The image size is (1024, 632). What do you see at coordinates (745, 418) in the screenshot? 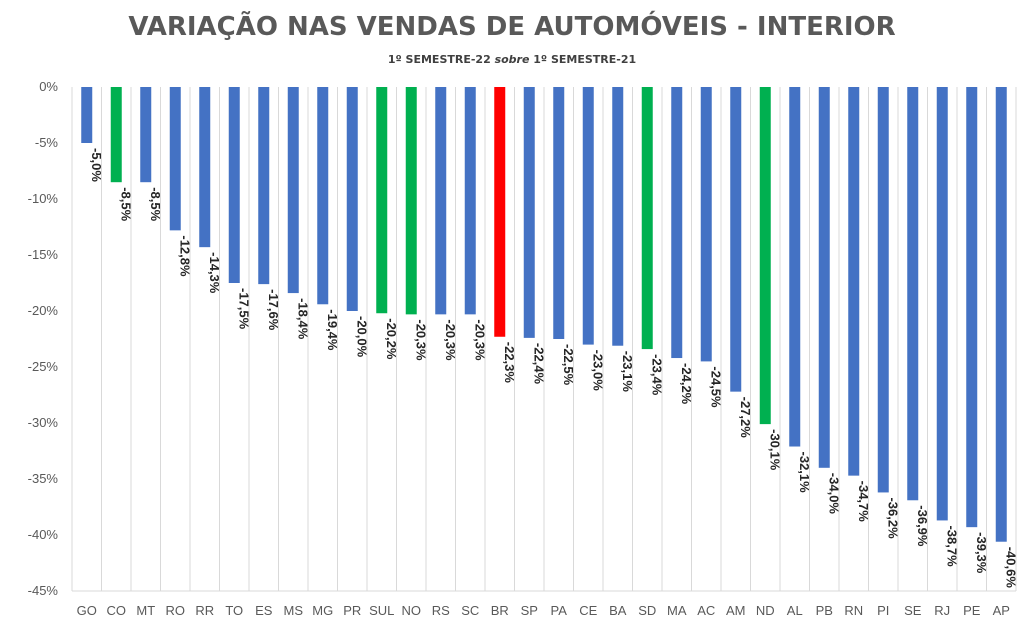
I see `data-label: -27,2%` at bounding box center [745, 418].